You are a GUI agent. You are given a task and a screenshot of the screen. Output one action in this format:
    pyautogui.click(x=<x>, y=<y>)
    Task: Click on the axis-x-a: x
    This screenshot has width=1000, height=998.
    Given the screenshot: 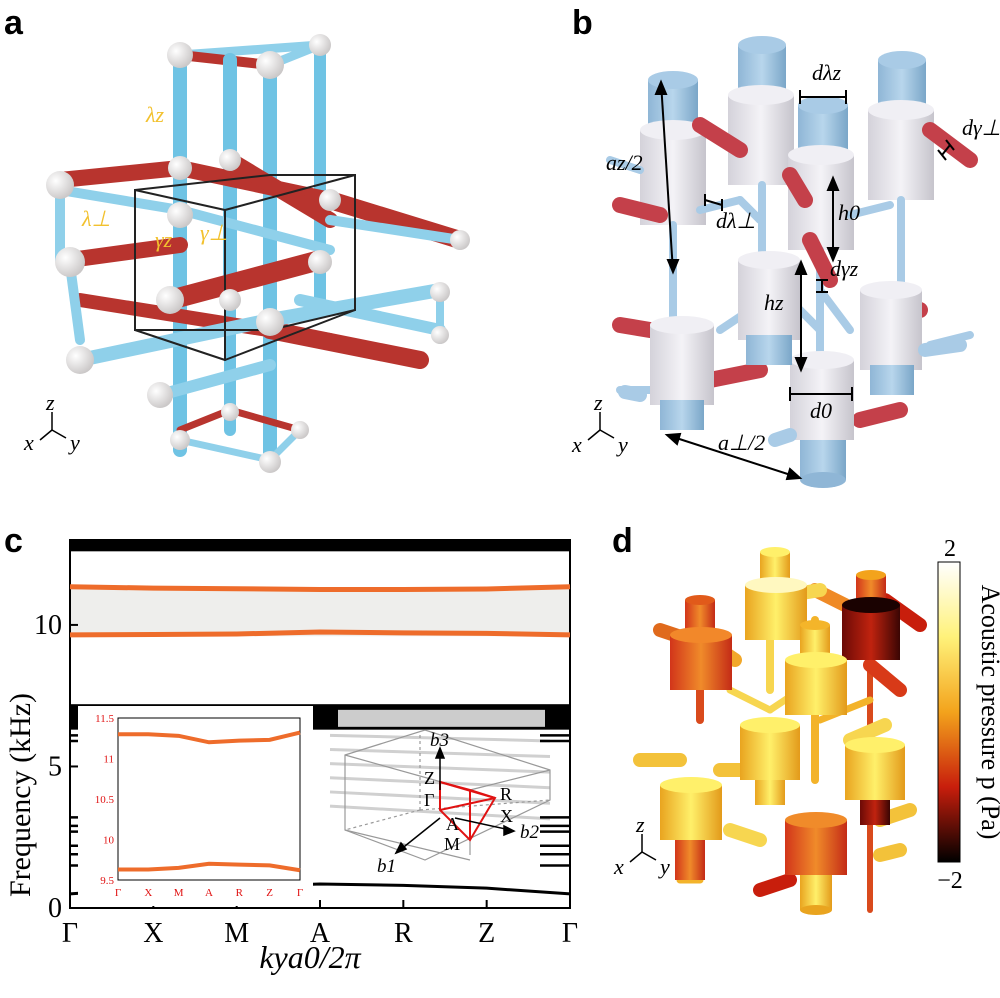 What is the action you would take?
    pyautogui.click(x=28, y=442)
    